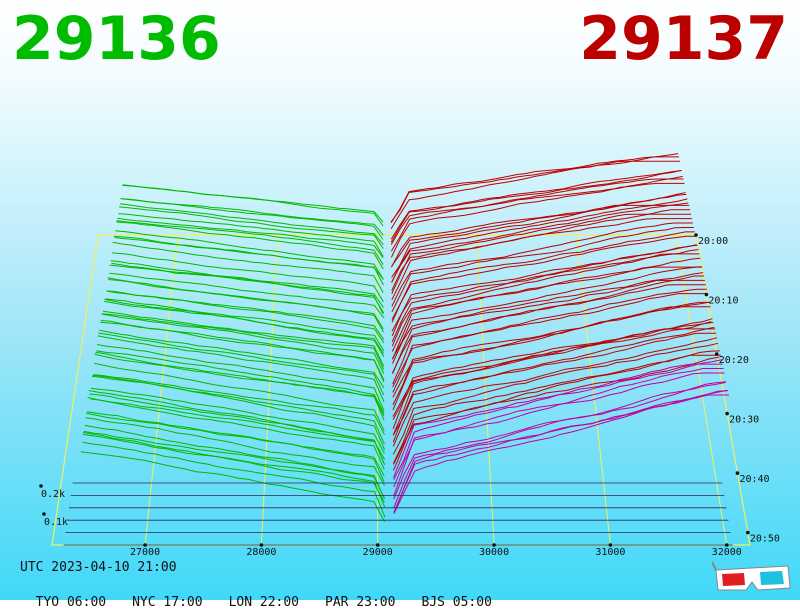  Describe the element at coordinates (456, 602) in the screenshot. I see `timezone-bjs: BJS 05:00` at that location.